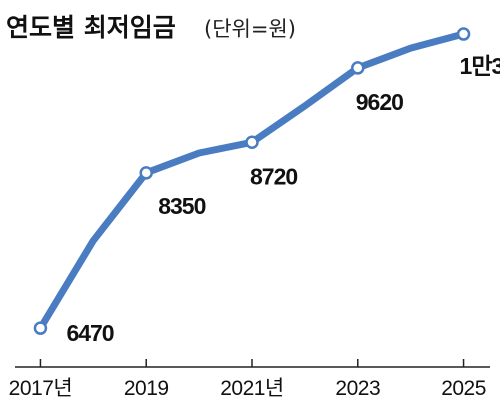 This screenshot has width=500, height=411. What do you see at coordinates (91, 27) in the screenshot?
I see `chart-title: 연도별 최저임금` at bounding box center [91, 27].